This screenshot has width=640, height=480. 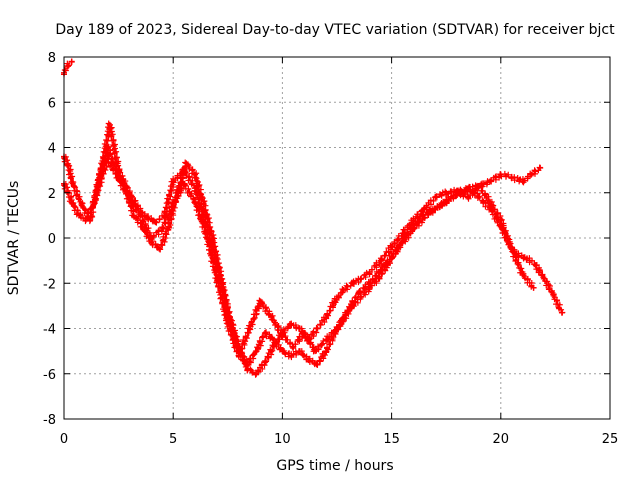 I want to click on y-tick-label: 8, so click(x=52, y=58).